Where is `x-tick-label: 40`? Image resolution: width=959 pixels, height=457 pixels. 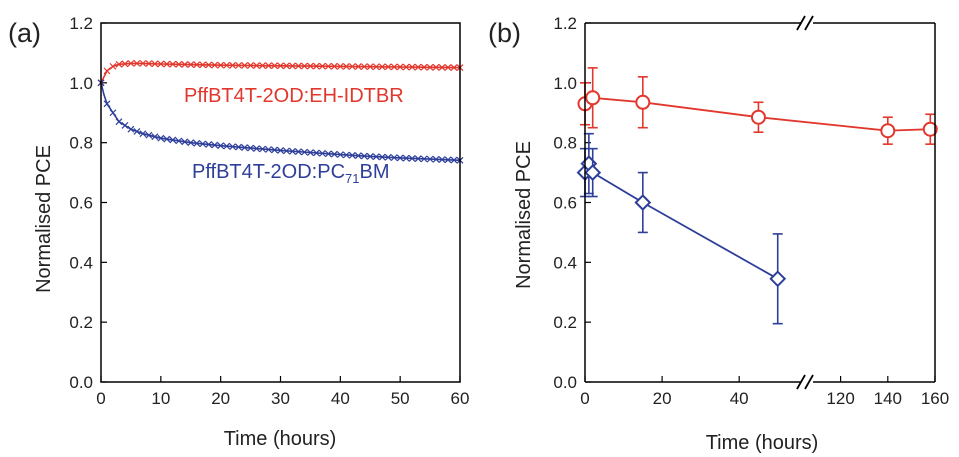
x-tick-label: 40 is located at coordinates (340, 398).